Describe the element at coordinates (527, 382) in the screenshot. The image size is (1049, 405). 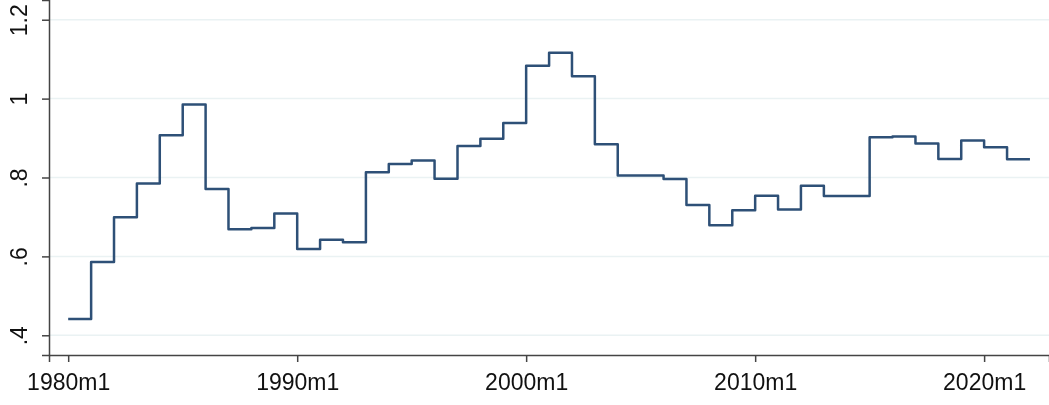
I see `x-tick-label: 2000m1` at that location.